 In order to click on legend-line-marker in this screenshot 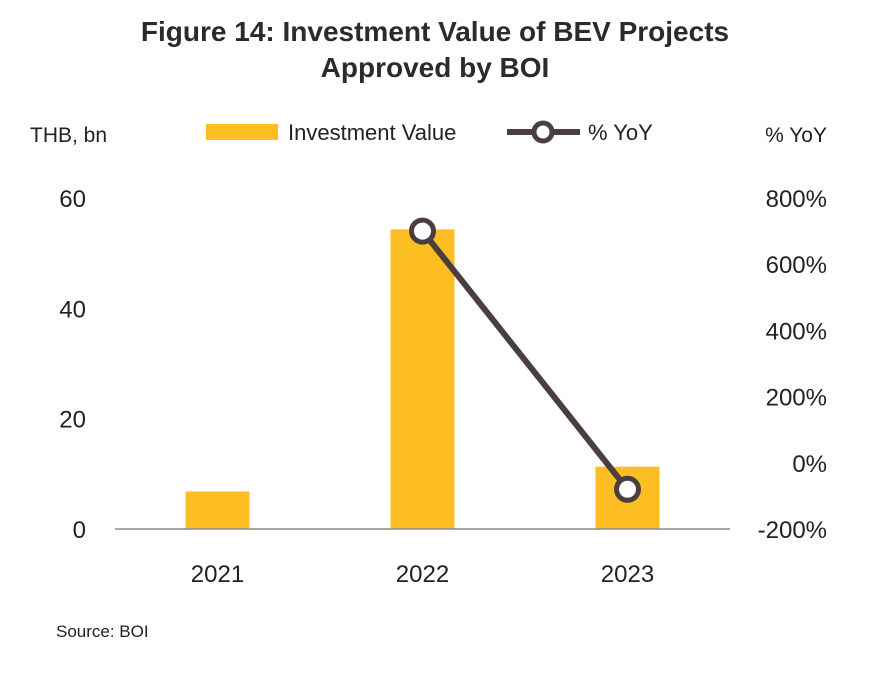, I will do `click(543, 132)`.